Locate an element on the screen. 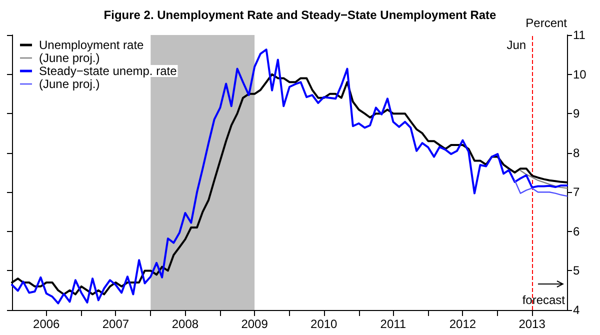 Image resolution: width=600 pixels, height=335 pixels. x-tick-label: 2012 is located at coordinates (462, 324).